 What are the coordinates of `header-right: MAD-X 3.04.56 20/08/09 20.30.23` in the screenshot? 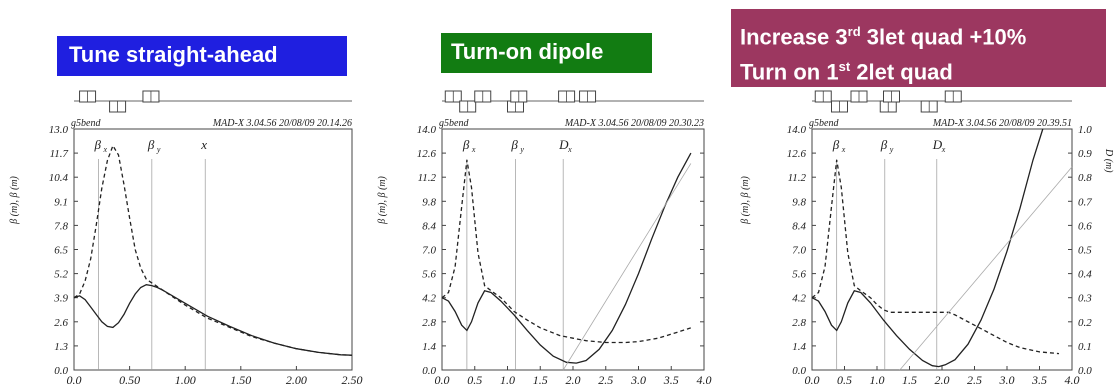 It's located at (634, 123).